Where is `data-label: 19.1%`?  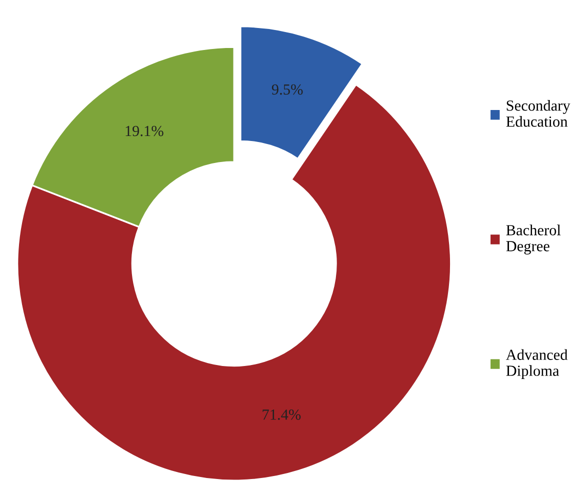 data-label: 19.1% is located at coordinates (145, 131).